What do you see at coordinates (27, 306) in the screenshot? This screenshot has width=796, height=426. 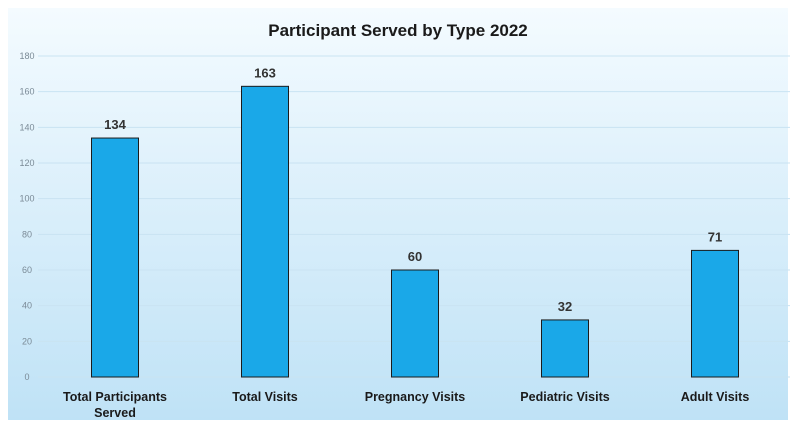 I see `y-tick-label: 40` at bounding box center [27, 306].